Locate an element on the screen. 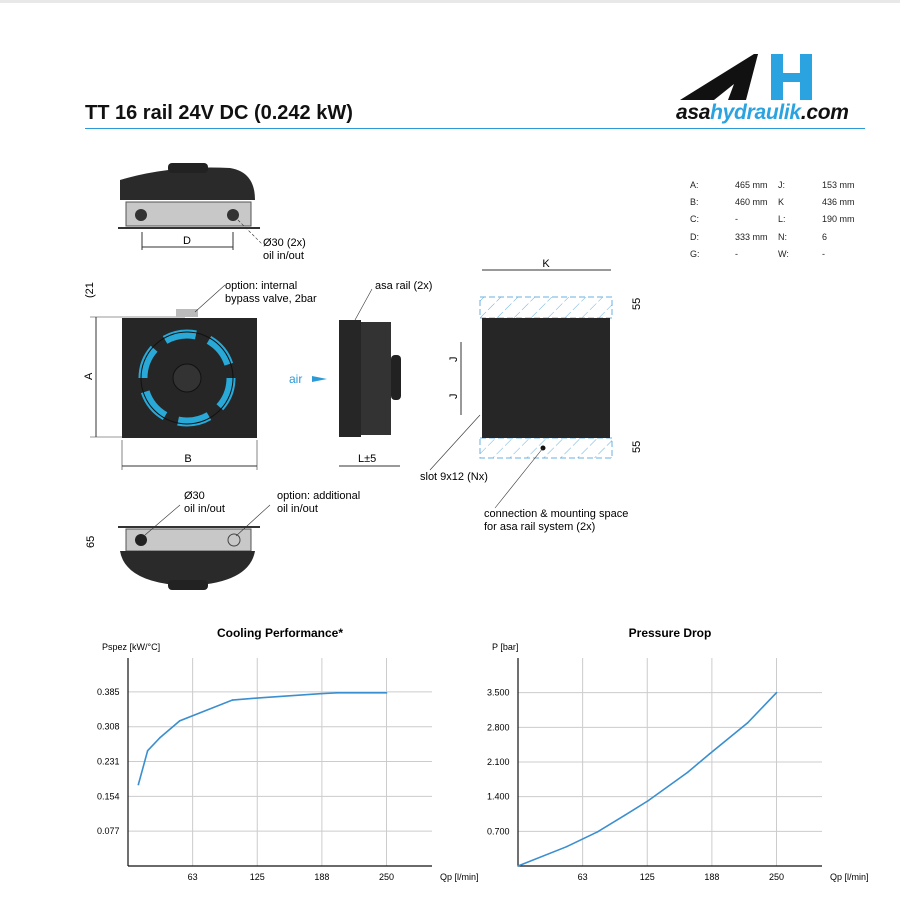  y-tick-label: 0.154 is located at coordinates (108, 796).